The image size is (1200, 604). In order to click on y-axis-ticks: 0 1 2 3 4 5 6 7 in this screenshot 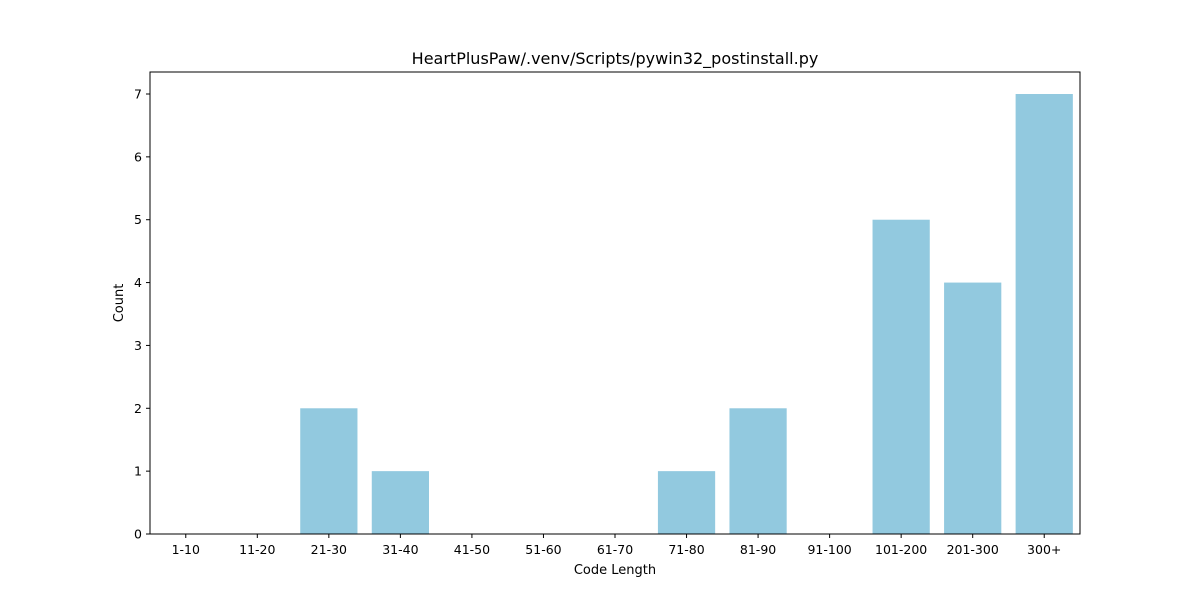, I will do `click(142, 314)`.